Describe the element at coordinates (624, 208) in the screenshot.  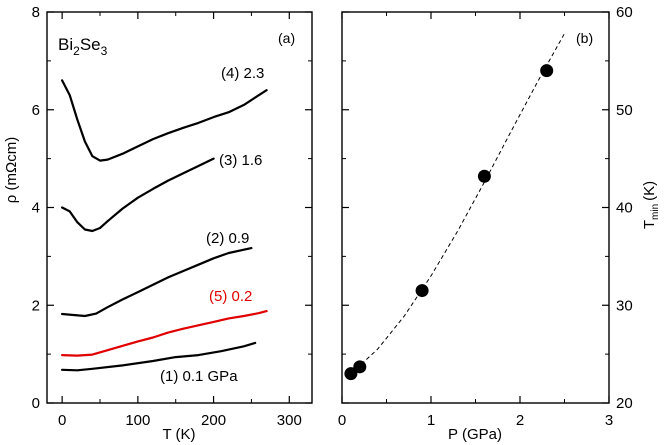
I see `y-tick-label: 40` at that location.